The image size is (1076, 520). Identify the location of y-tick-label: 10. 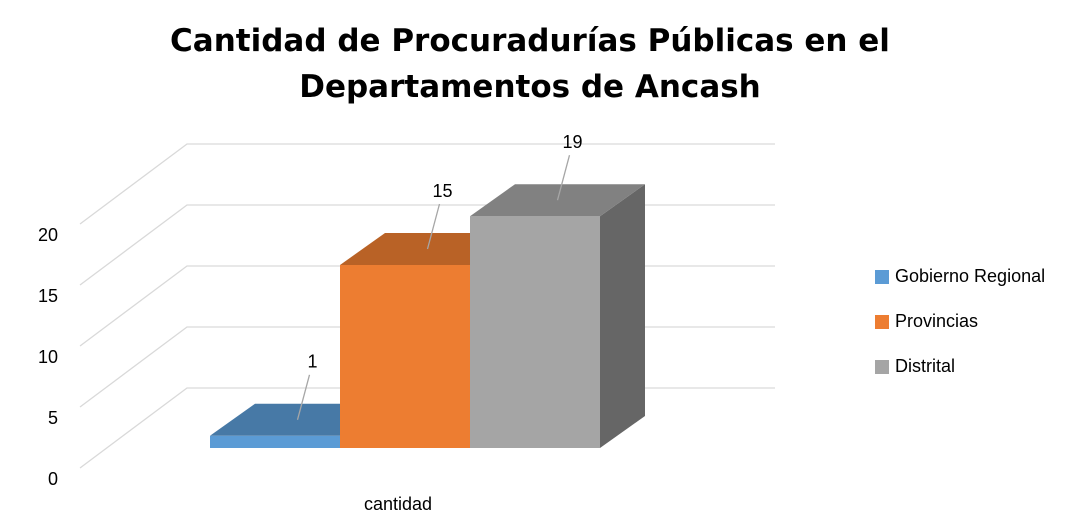
(48, 357).